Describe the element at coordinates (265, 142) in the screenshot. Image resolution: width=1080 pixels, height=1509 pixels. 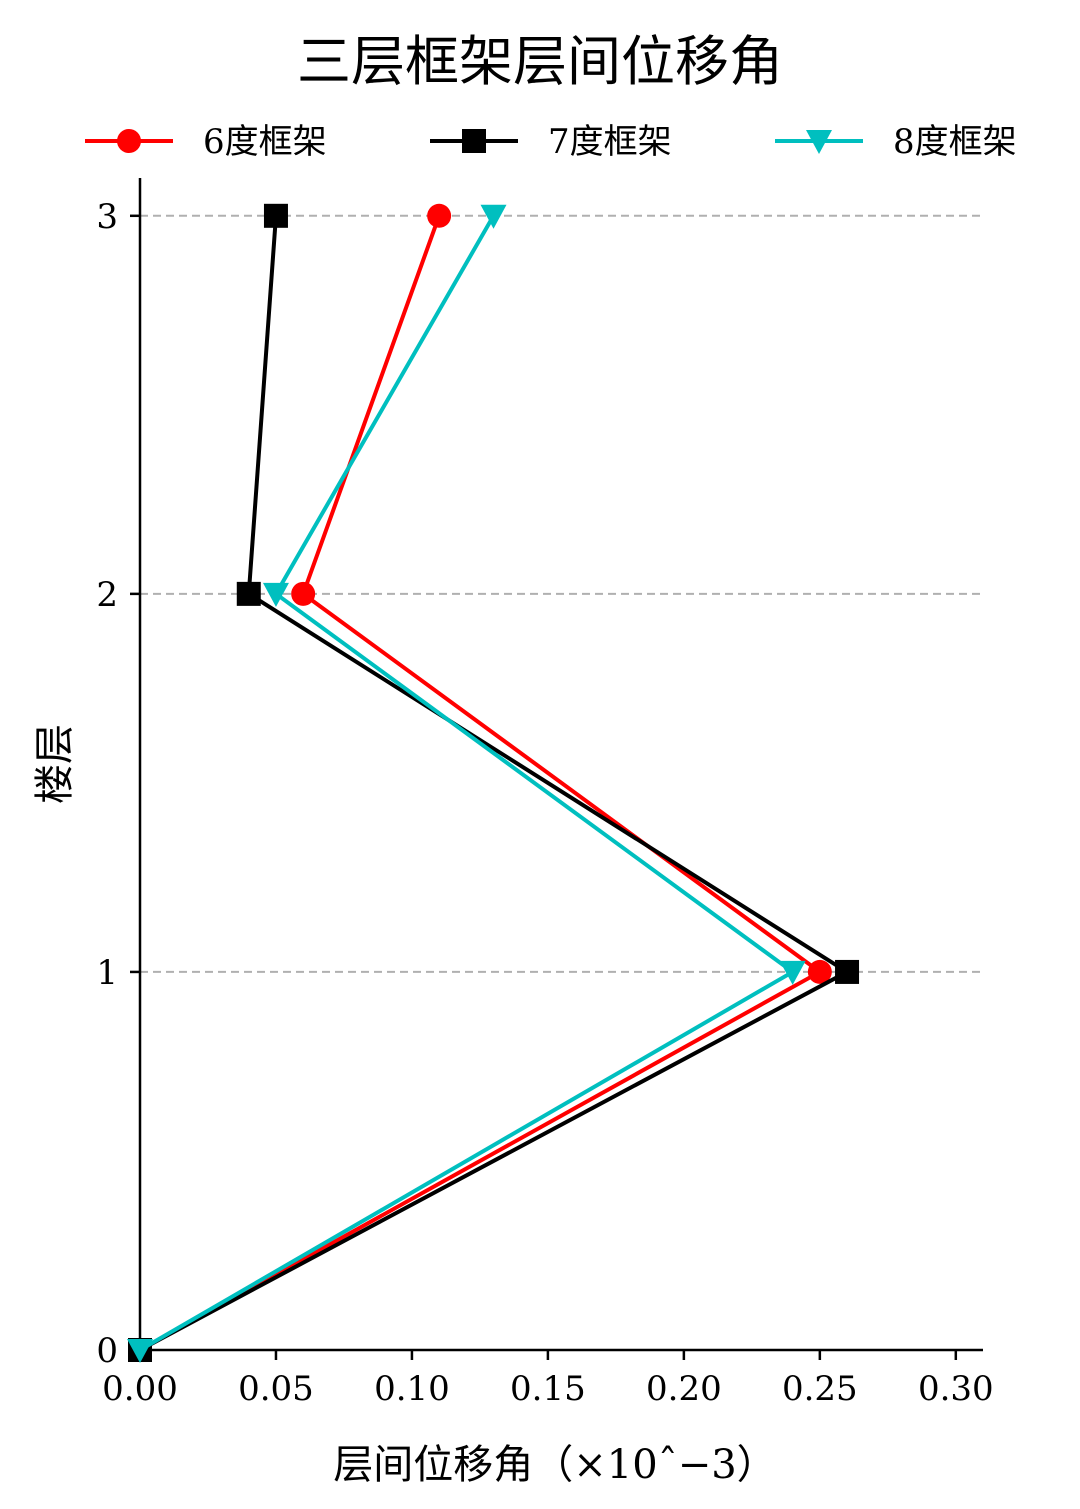
I see `legend-label: 6度框架` at that location.